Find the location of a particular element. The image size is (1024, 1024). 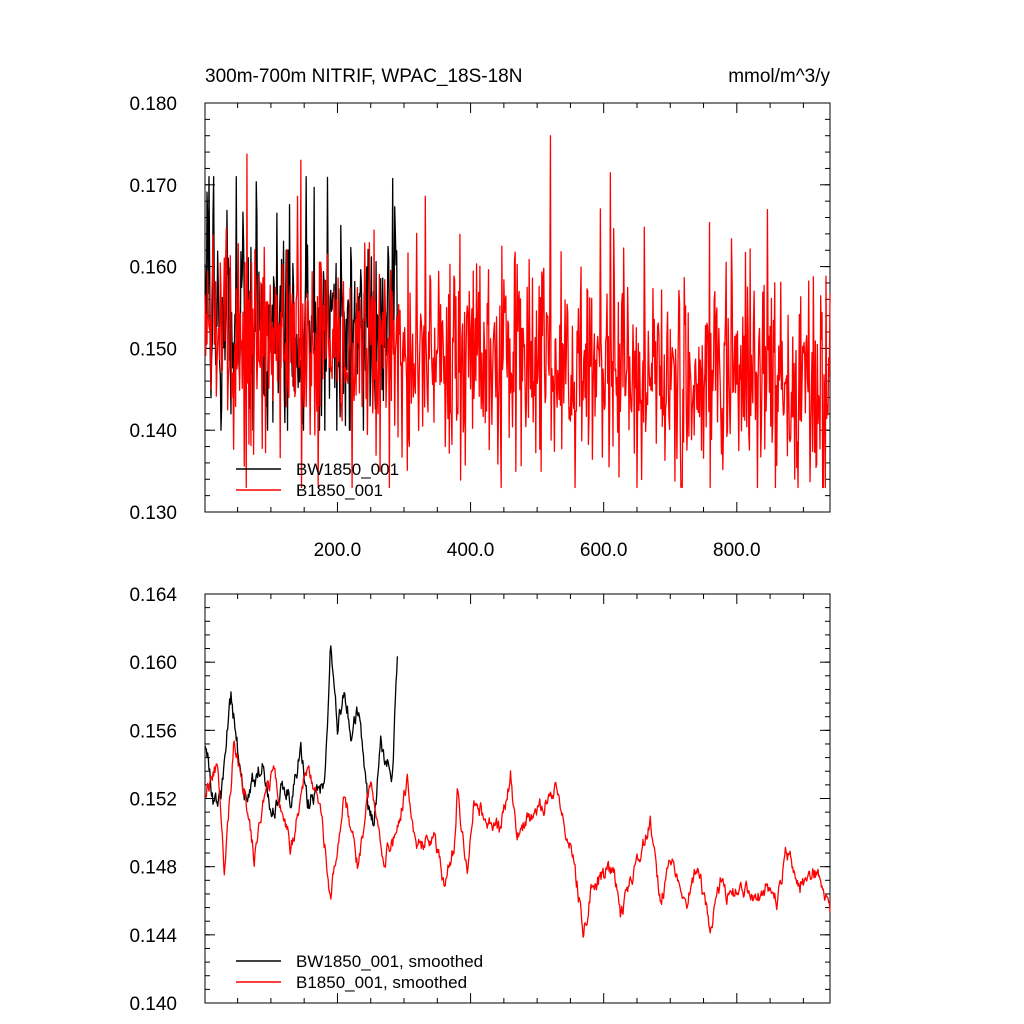

units-label: mmol/m^3/y is located at coordinates (779, 76).